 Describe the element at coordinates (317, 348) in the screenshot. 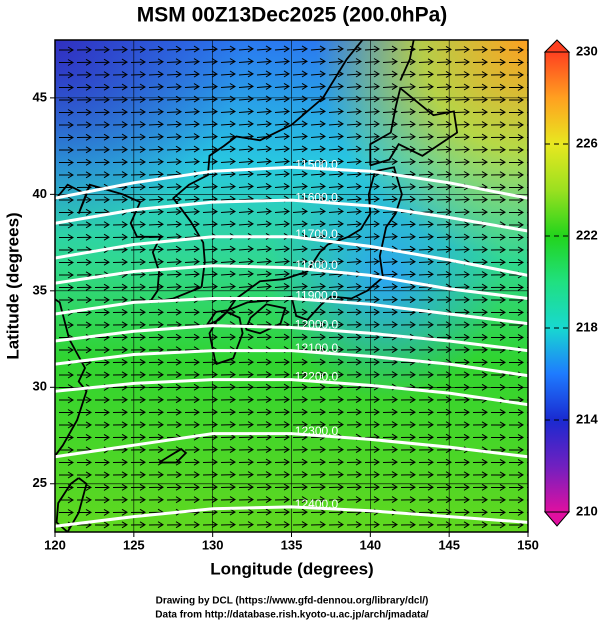

I see `contour-label: 12100.0` at that location.